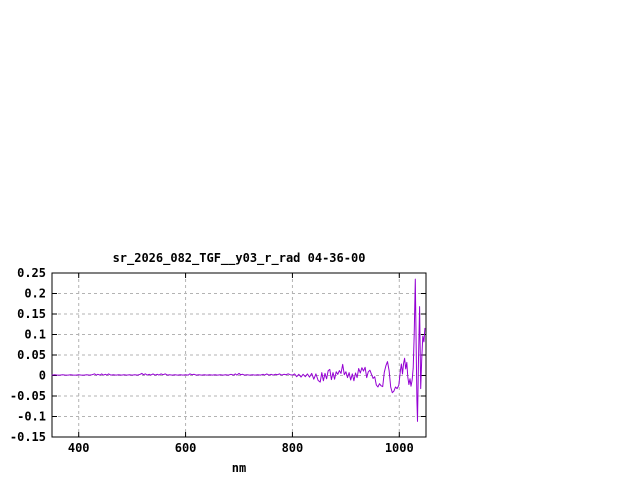  What do you see at coordinates (42, 376) in the screenshot?
I see `y-tick-label: 0` at bounding box center [42, 376].